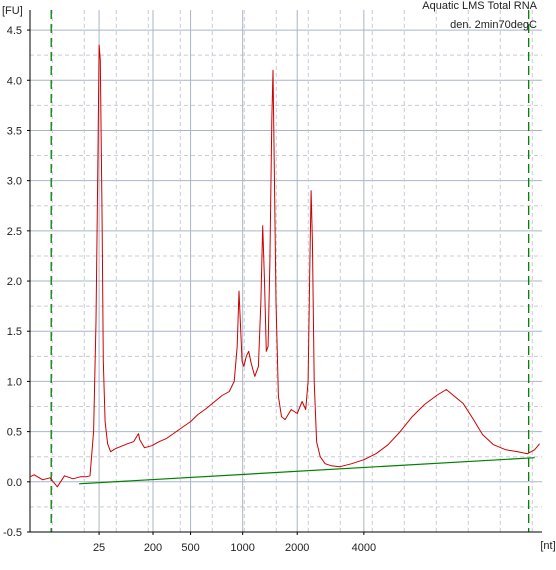 This screenshot has height=570, width=556. Describe the element at coordinates (242, 548) in the screenshot. I see `x-tick-label: 1000` at that location.